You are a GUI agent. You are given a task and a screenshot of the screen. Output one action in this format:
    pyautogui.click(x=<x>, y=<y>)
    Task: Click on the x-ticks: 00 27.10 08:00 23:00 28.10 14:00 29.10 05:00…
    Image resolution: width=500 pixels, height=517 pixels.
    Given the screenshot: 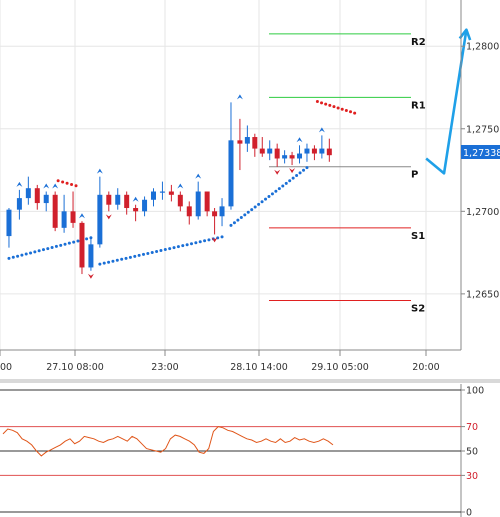 What is the action you would take?
    pyautogui.click(x=220, y=361)
    